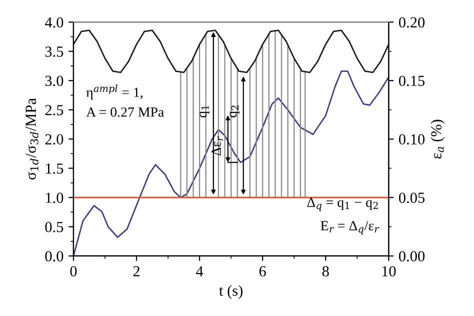 This screenshot has width=474, height=316. Describe the element at coordinates (342, 205) in the screenshot. I see `annotation: Δ$_{q}$ = q$_{1}$ − q$_{2}$` at that location.